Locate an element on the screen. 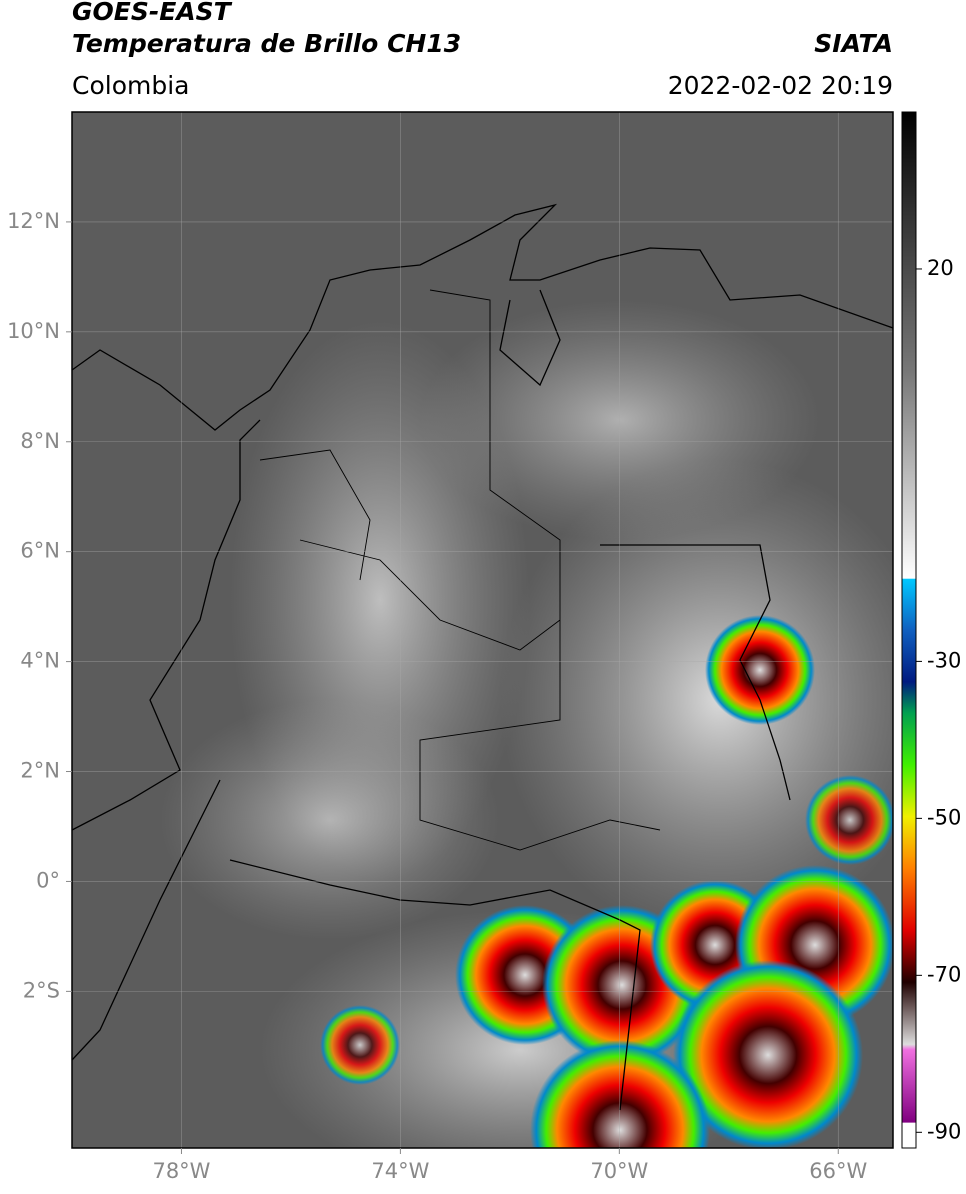 Image resolution: width=966 pixels, height=1194 pixels. y-tick-label: 0° is located at coordinates (48, 880).